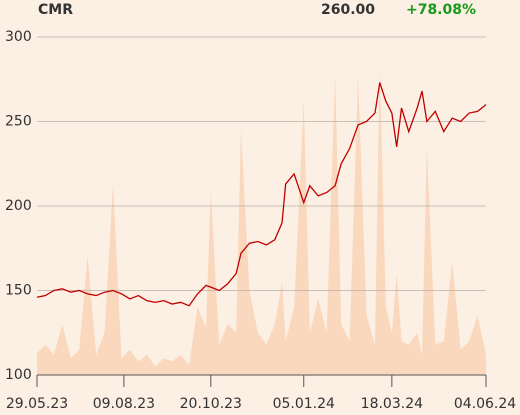 The height and width of the screenshot is (415, 520). Describe the element at coordinates (485, 404) in the screenshot. I see `x-tick-label: 04.06.24` at that location.